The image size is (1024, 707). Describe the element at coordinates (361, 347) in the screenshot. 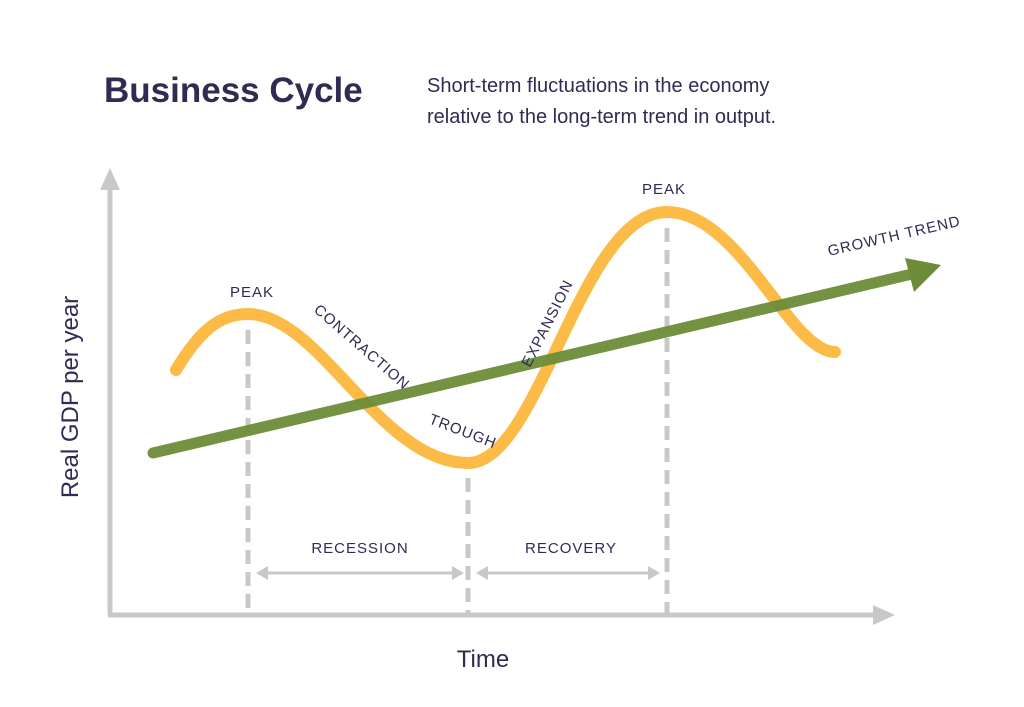

I see `contraction-label: CONTRACTION` at that location.